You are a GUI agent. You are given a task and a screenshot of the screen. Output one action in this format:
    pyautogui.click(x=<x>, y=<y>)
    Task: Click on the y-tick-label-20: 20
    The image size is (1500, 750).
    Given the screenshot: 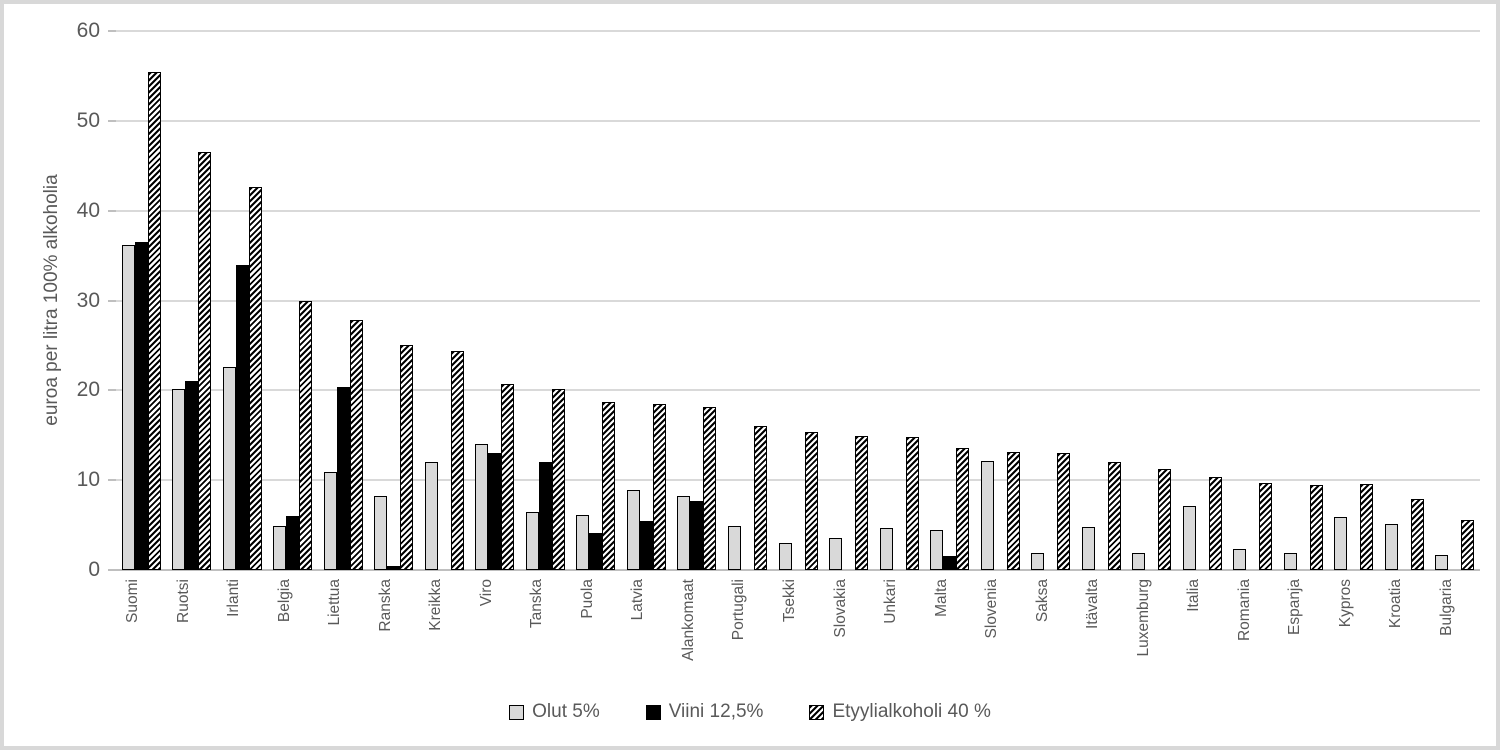 What is the action you would take?
    pyautogui.click(x=88, y=390)
    